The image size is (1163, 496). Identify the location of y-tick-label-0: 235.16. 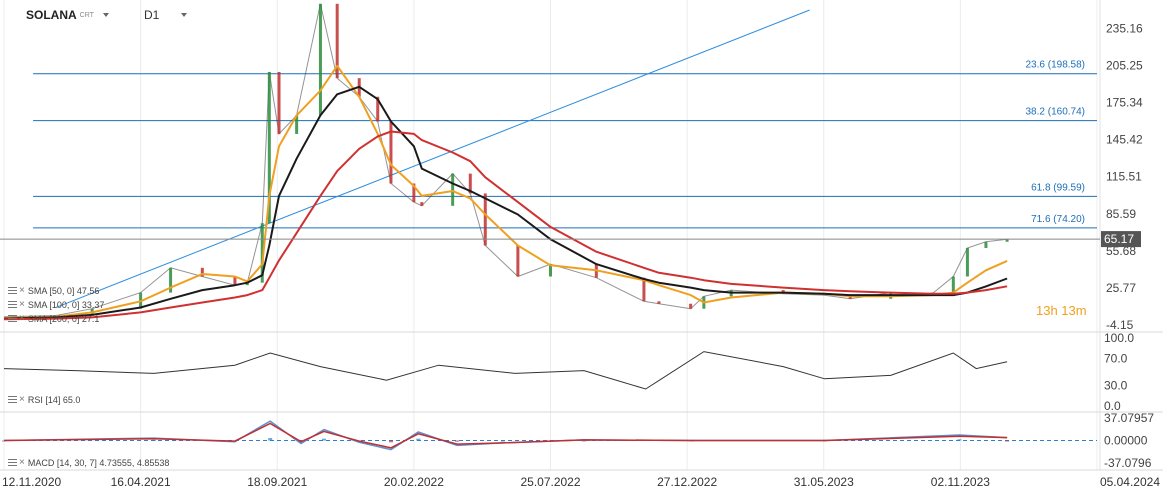
(1124, 28).